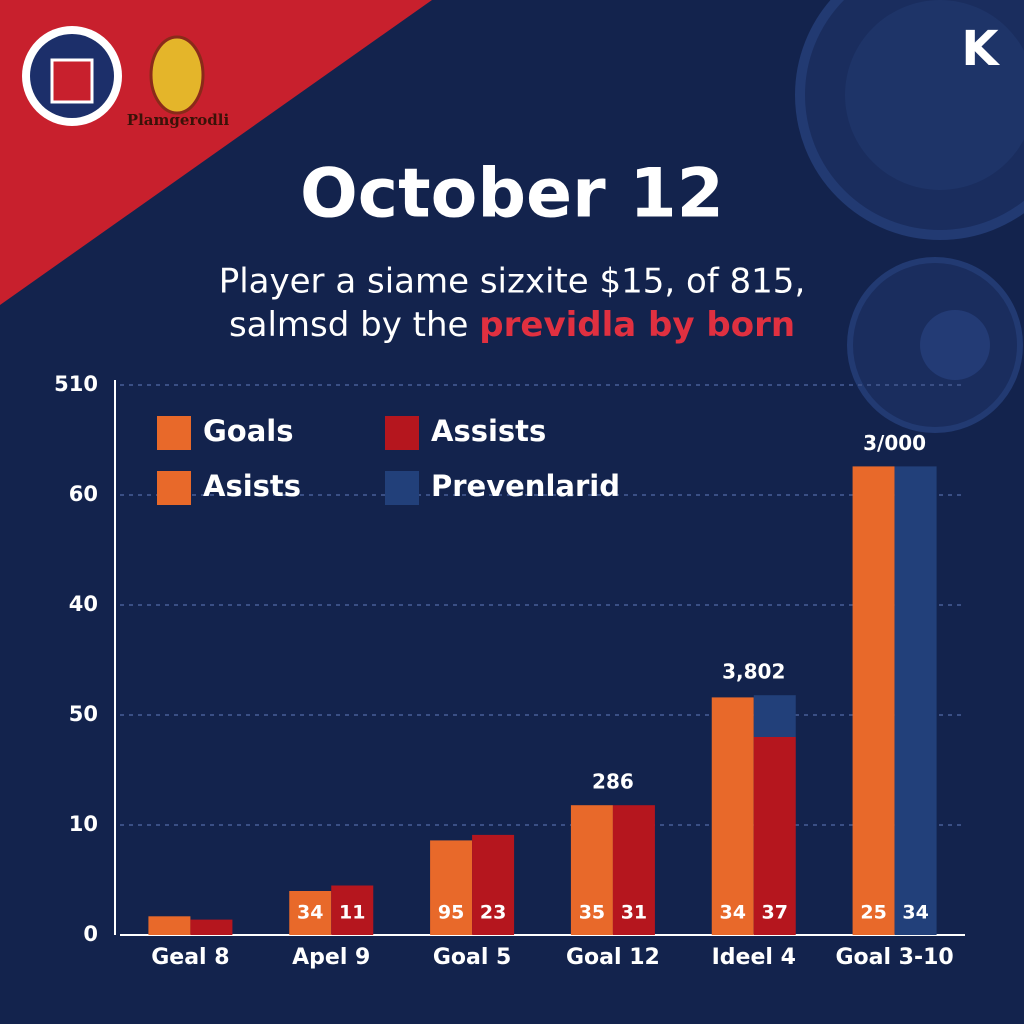  I want to click on bar-label: 31, so click(634, 913).